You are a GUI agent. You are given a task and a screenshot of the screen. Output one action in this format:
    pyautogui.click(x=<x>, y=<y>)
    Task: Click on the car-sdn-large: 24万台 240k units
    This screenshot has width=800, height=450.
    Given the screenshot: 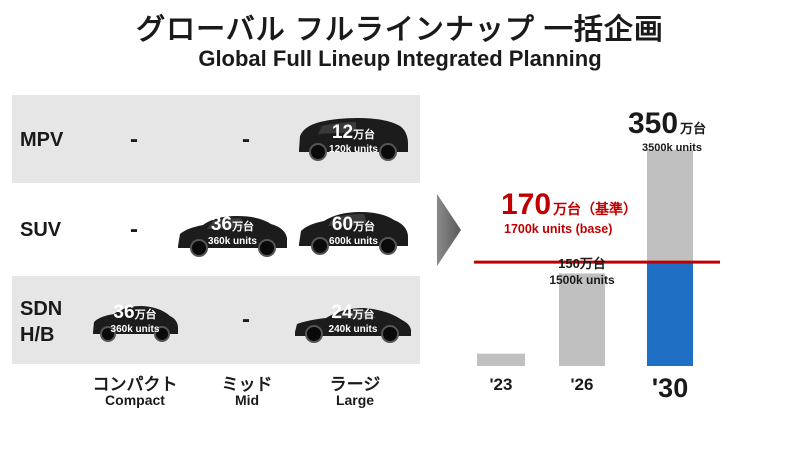 What is the action you would take?
    pyautogui.click(x=353, y=322)
    